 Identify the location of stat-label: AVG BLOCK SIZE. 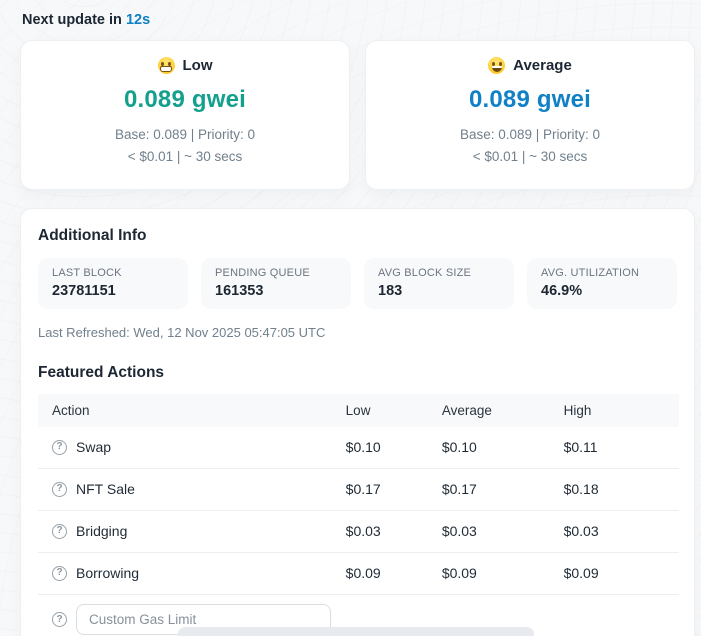
(425, 273).